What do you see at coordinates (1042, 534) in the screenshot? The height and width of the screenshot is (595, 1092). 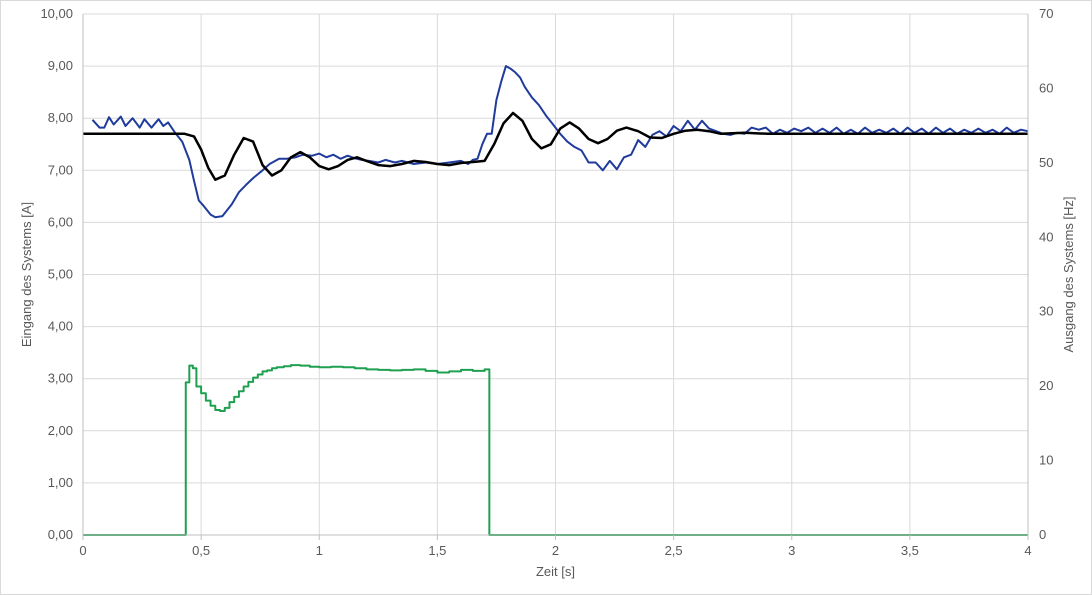 I see `y-right-tick-label: 0` at bounding box center [1042, 534].